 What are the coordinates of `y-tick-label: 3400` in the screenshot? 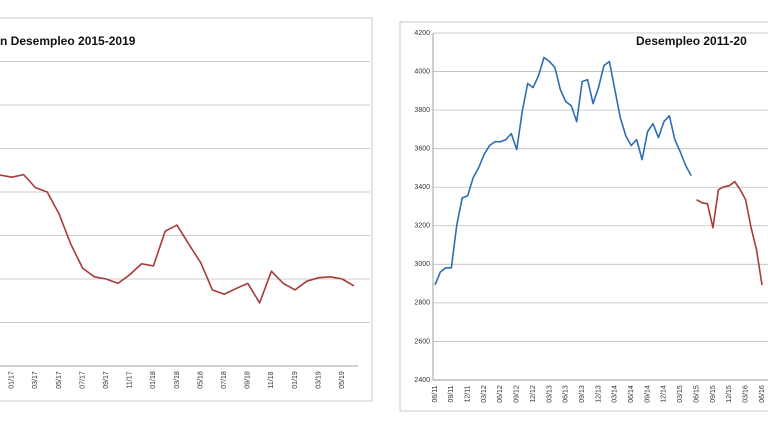 It's located at (422, 187).